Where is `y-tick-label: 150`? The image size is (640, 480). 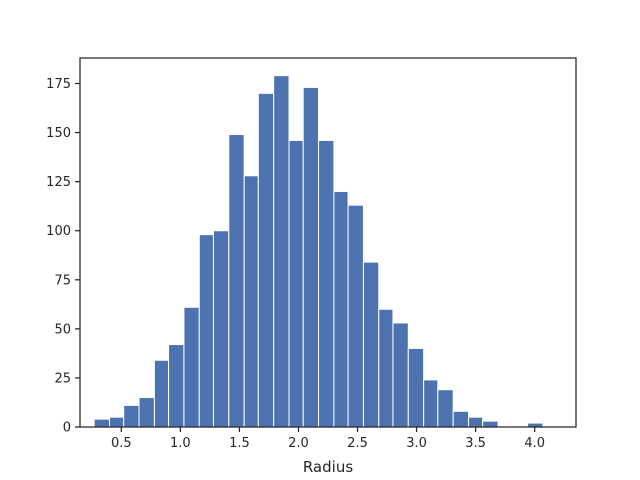
y-tick-label: 150 is located at coordinates (58, 133).